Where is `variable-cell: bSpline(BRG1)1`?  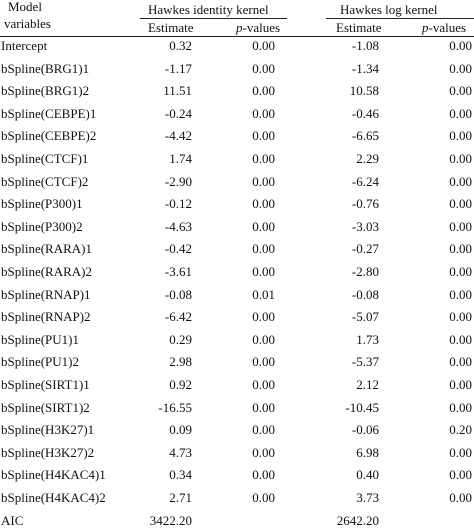
variable-cell: bSpline(BRG1)1 is located at coordinates (45, 68).